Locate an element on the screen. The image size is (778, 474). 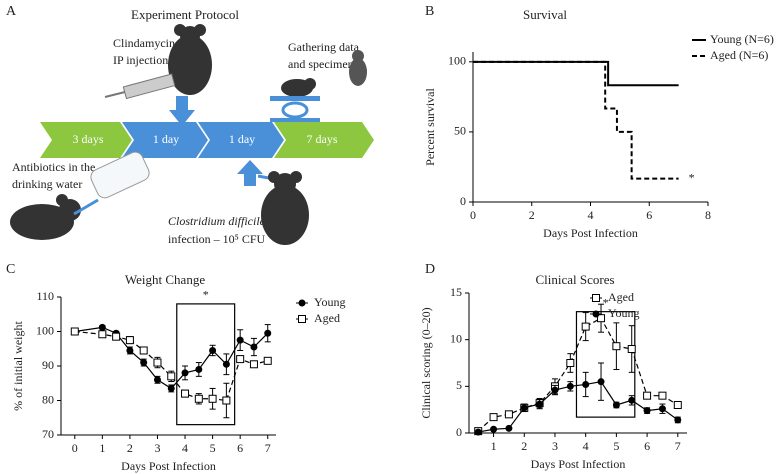
y-axis-label: Clinical scoring (0–20) is located at coordinates (426, 362).